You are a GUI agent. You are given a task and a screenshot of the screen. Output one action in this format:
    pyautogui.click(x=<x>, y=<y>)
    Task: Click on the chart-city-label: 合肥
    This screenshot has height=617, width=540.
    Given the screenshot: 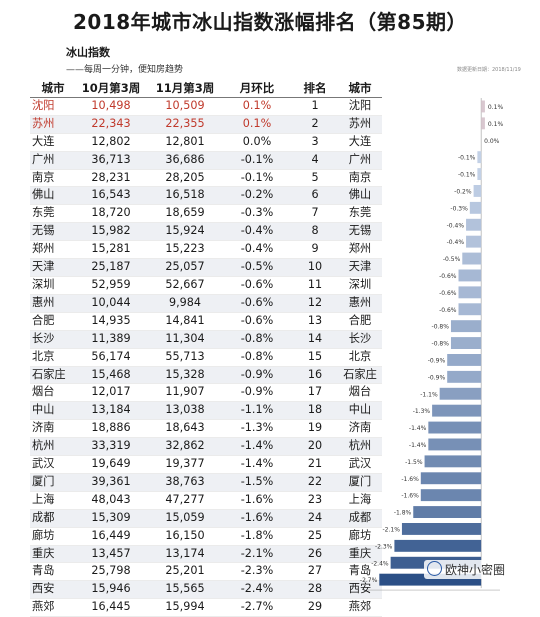 What is the action you would take?
    pyautogui.click(x=360, y=321)
    